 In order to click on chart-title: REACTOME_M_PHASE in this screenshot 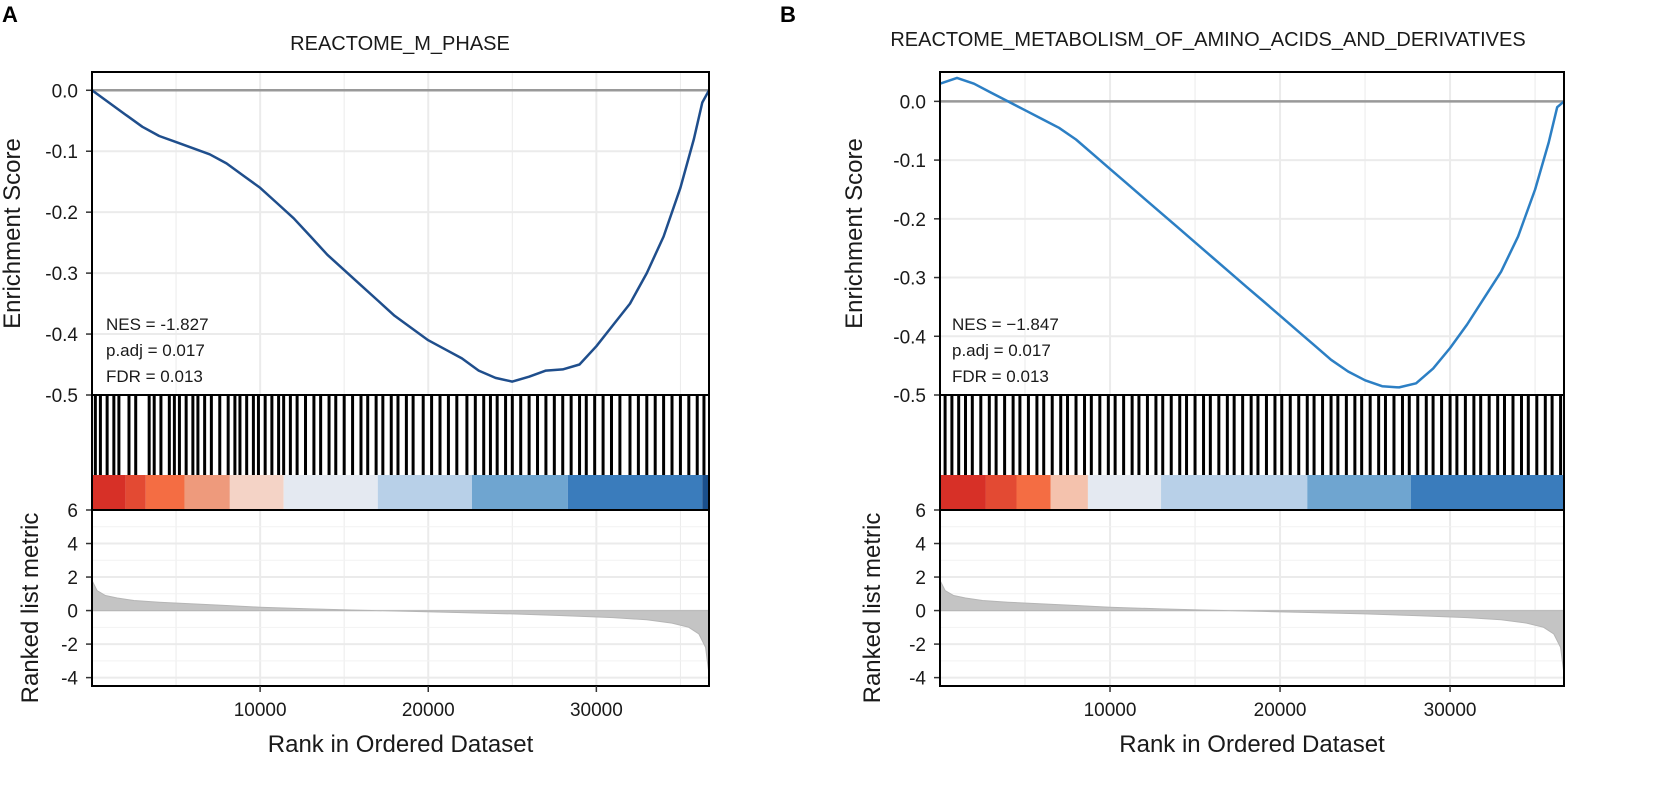, I will do `click(400, 44)`.